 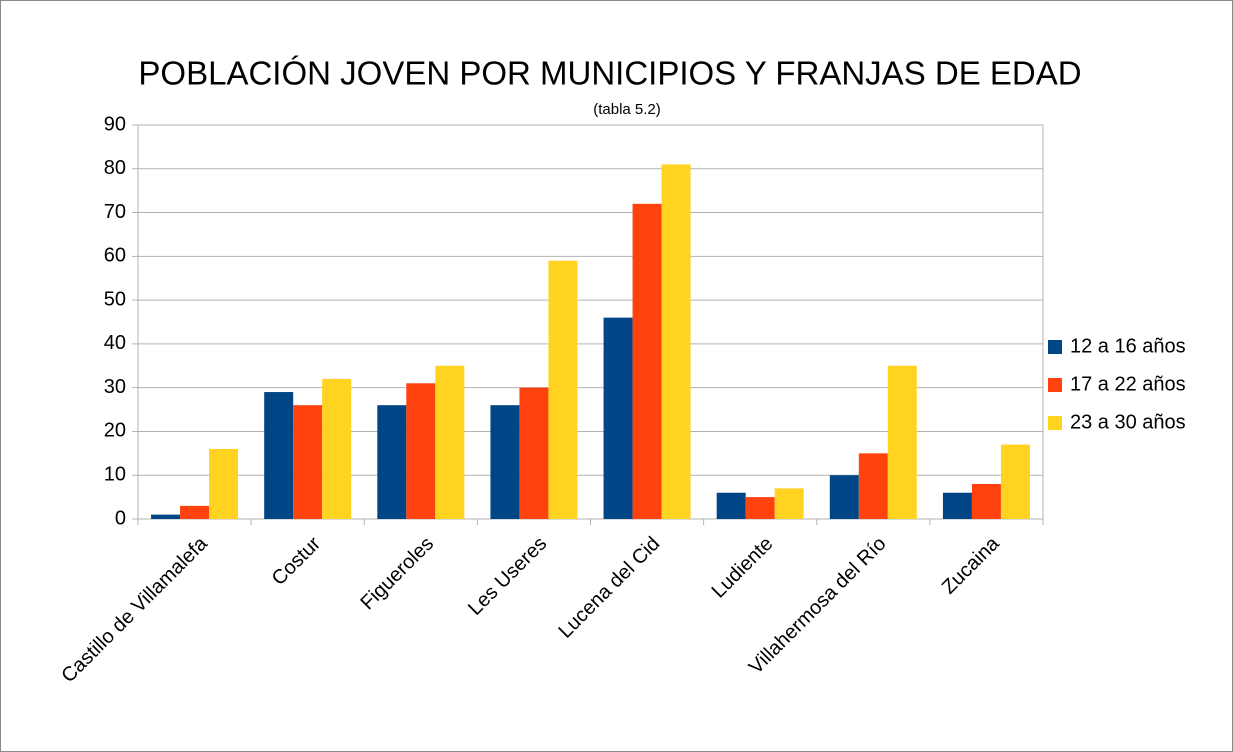 What do you see at coordinates (115, 212) in the screenshot?
I see `y-tick-label: 70` at bounding box center [115, 212].